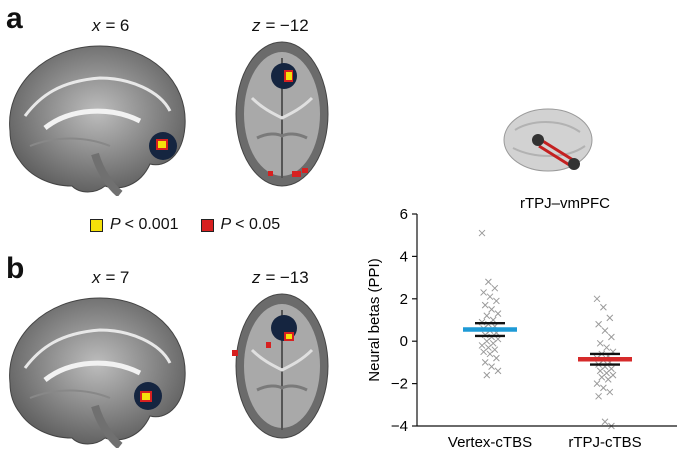 The height and width of the screenshot is (456, 685). I want to click on legend-swatch-red, so click(207, 225).